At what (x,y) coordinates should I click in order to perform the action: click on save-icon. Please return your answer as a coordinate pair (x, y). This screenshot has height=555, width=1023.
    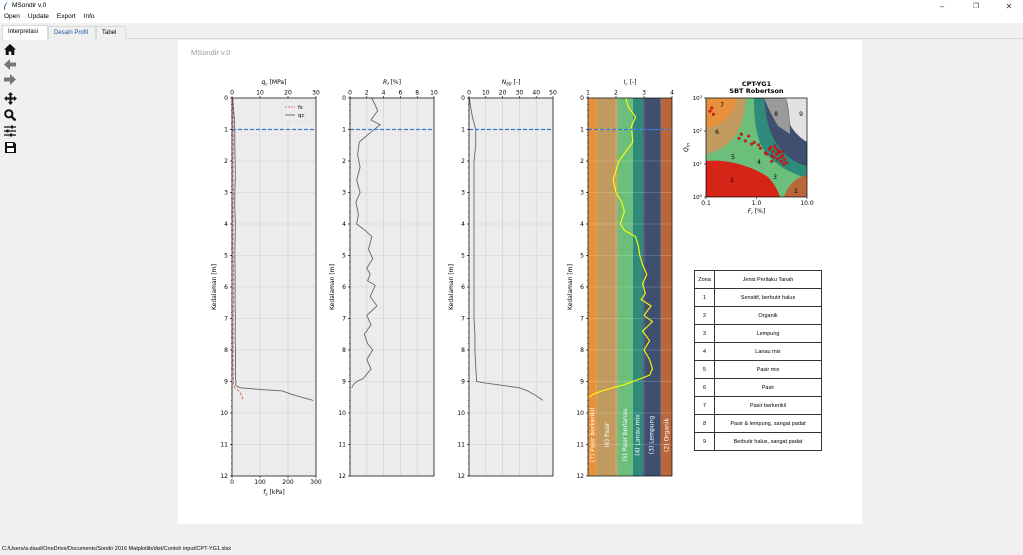
    Looking at the image, I should click on (10, 147).